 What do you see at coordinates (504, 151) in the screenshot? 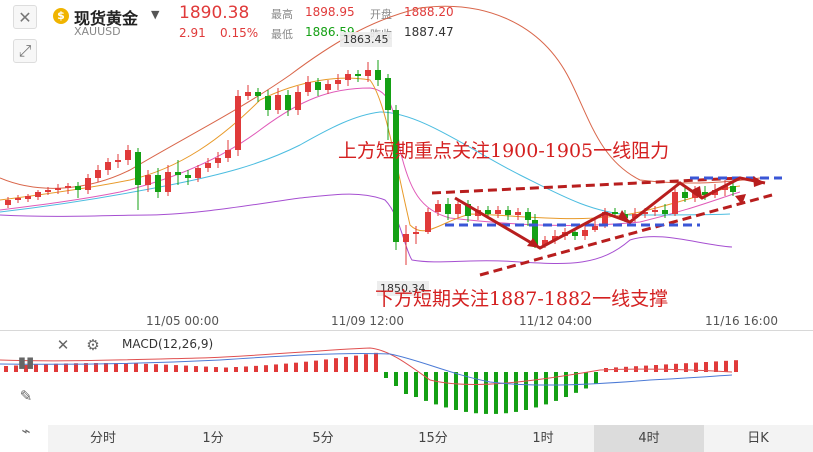
I see `resistance-annotation: 上方短期重点关注1900-1905一线阻力` at bounding box center [504, 151].